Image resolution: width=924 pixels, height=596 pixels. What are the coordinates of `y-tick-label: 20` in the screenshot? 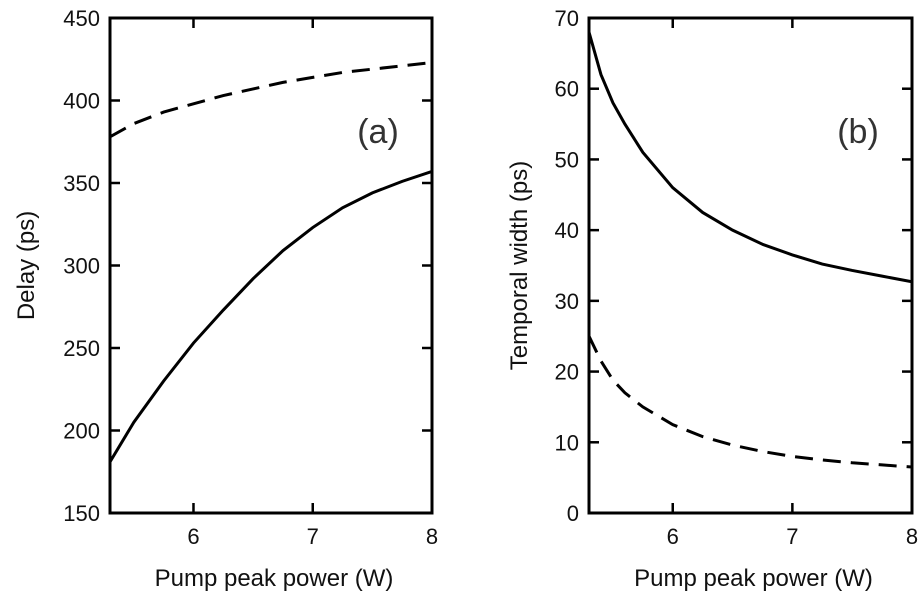 It's located at (567, 372).